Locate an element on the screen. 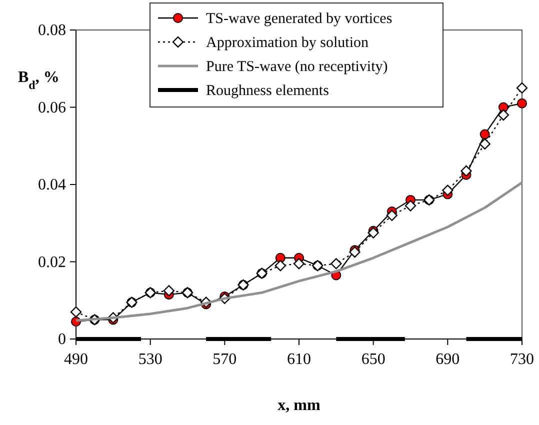 This screenshot has height=425, width=539. y-tick-label: 0 is located at coordinates (62, 339).